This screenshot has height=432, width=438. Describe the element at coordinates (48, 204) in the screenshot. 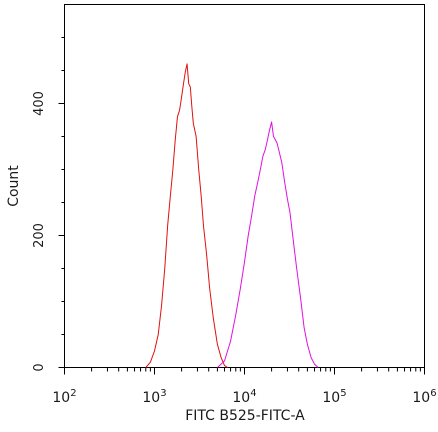

I see `y-axis-ticks: 0 200 400` at that location.